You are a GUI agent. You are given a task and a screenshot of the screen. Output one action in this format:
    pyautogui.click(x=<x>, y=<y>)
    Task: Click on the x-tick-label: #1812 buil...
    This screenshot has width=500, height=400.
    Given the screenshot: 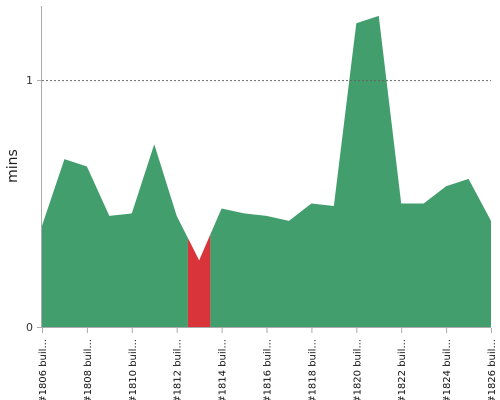 What is the action you would take?
    pyautogui.click(x=178, y=369)
    